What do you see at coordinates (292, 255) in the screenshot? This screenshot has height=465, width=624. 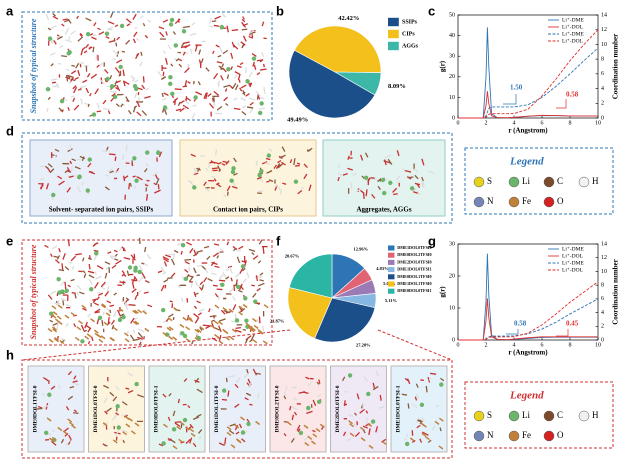 I see `pie-value-label: 20.67%` at bounding box center [292, 255].